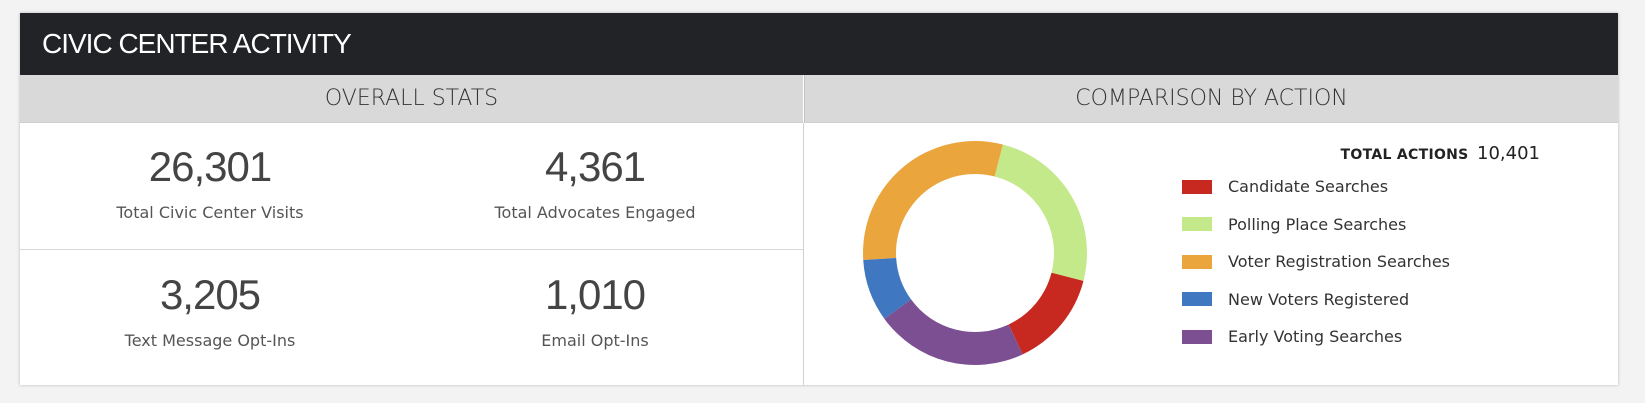  What do you see at coordinates (953, 332) in the screenshot?
I see `donut-slice-early-voting-searches` at bounding box center [953, 332].